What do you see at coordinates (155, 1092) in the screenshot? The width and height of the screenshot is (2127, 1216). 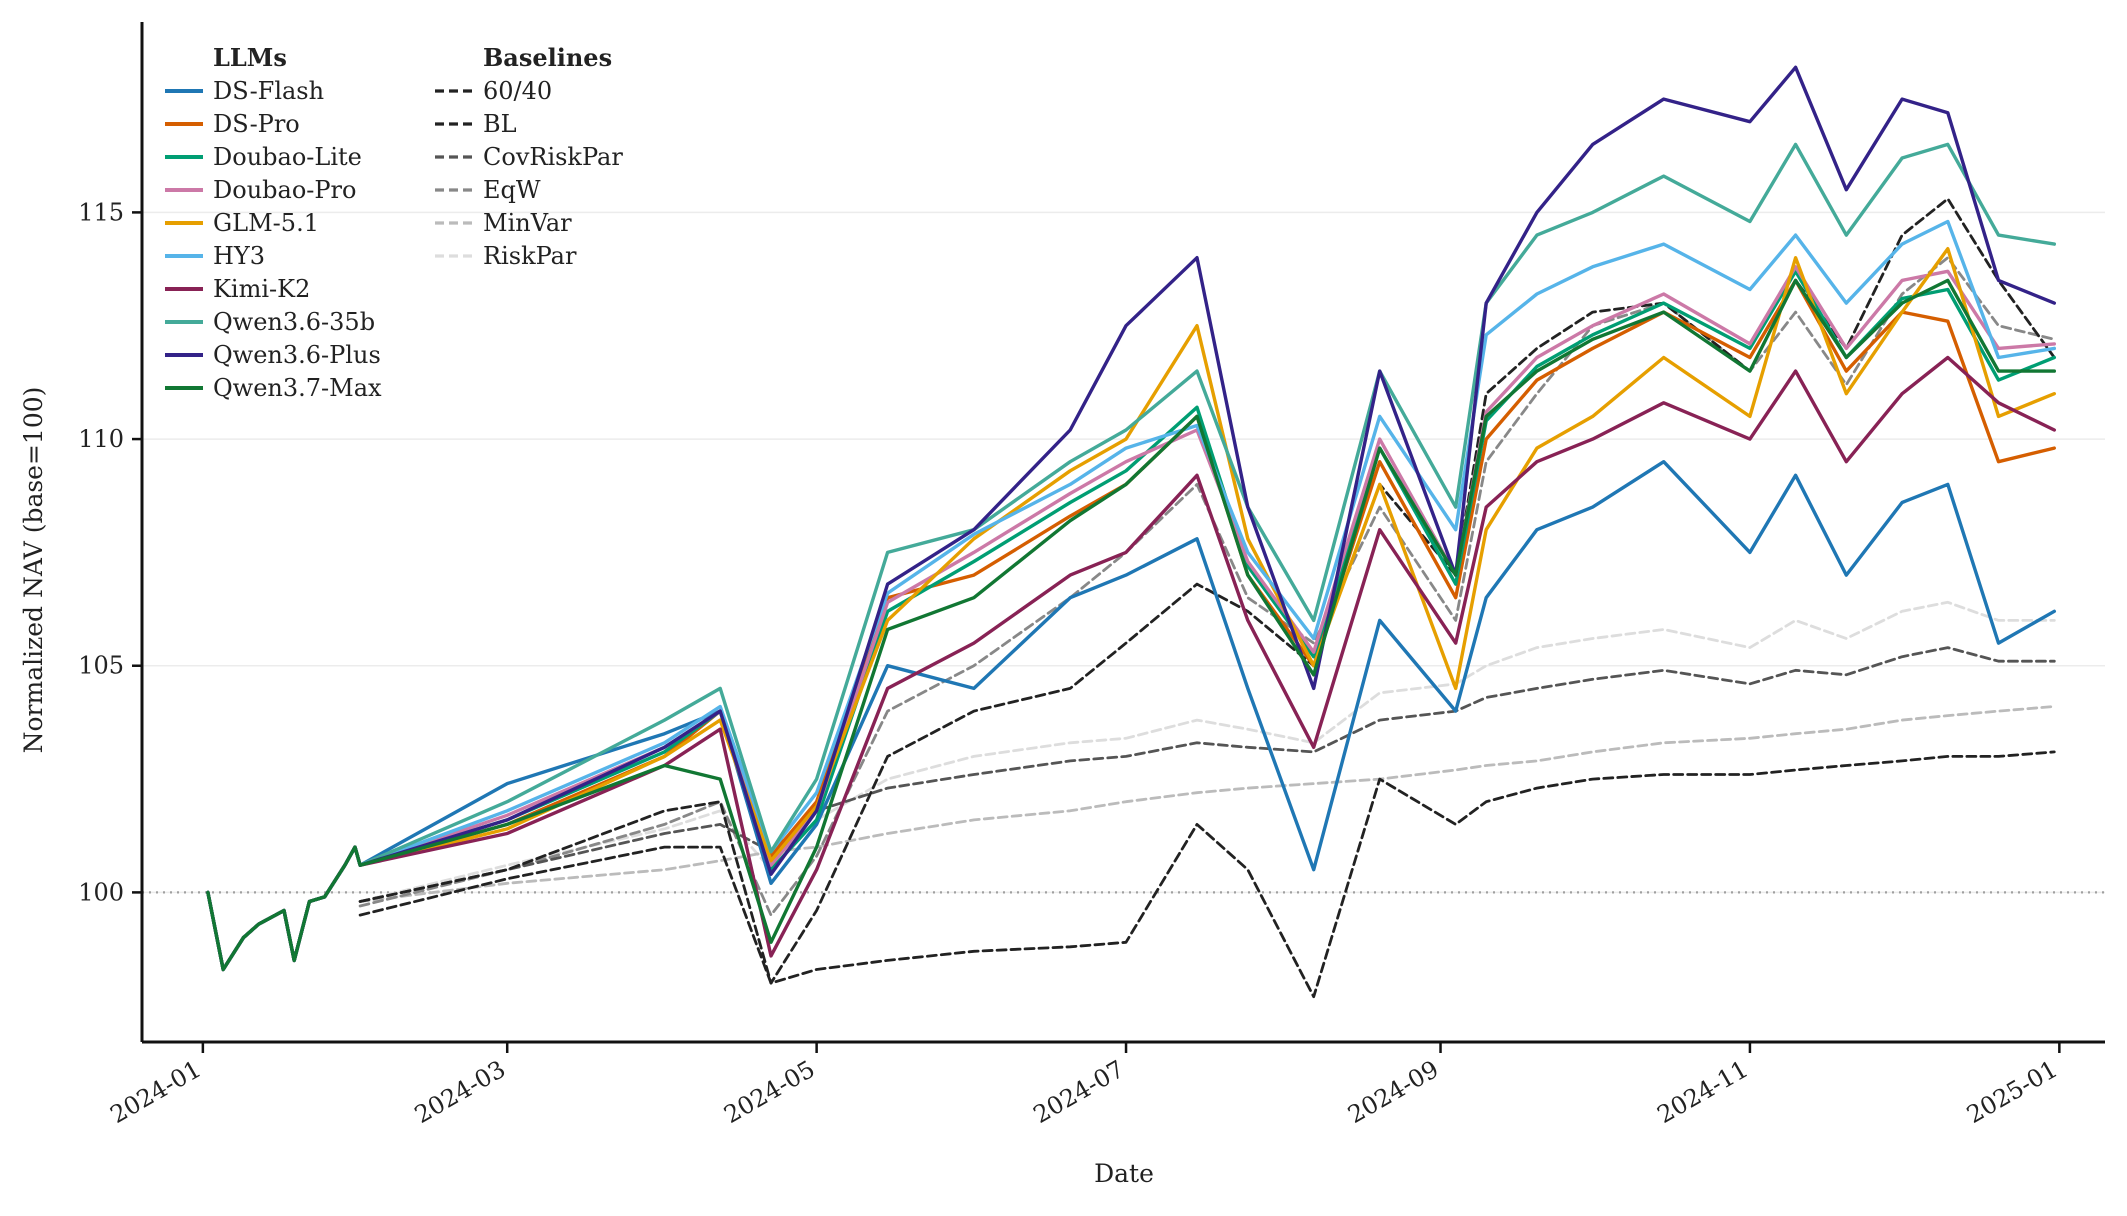 I see `x-tick-label: 2024-01` at bounding box center [155, 1092].